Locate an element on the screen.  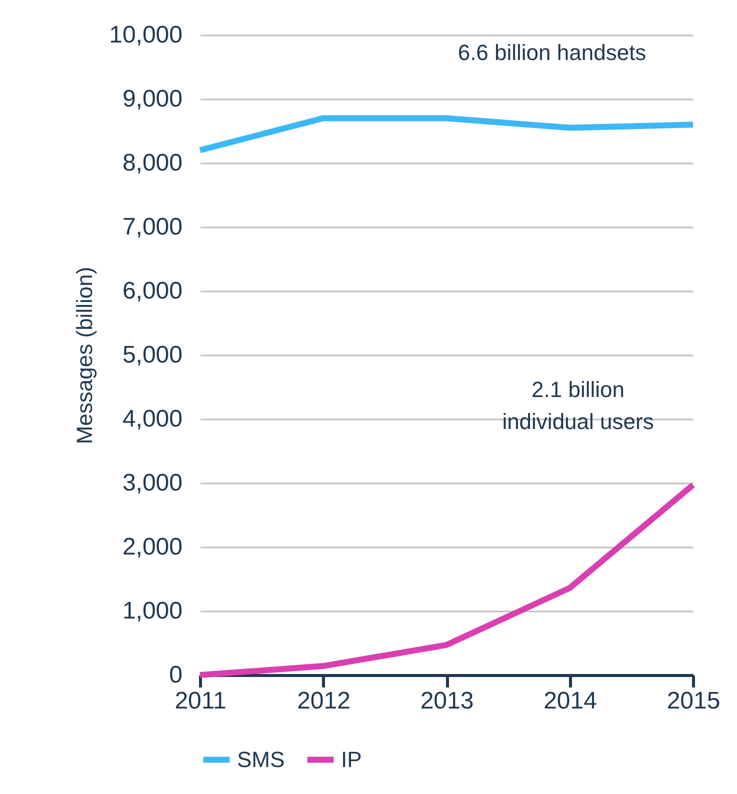
annotation: 6.6 billion handsets is located at coordinates (552, 52).